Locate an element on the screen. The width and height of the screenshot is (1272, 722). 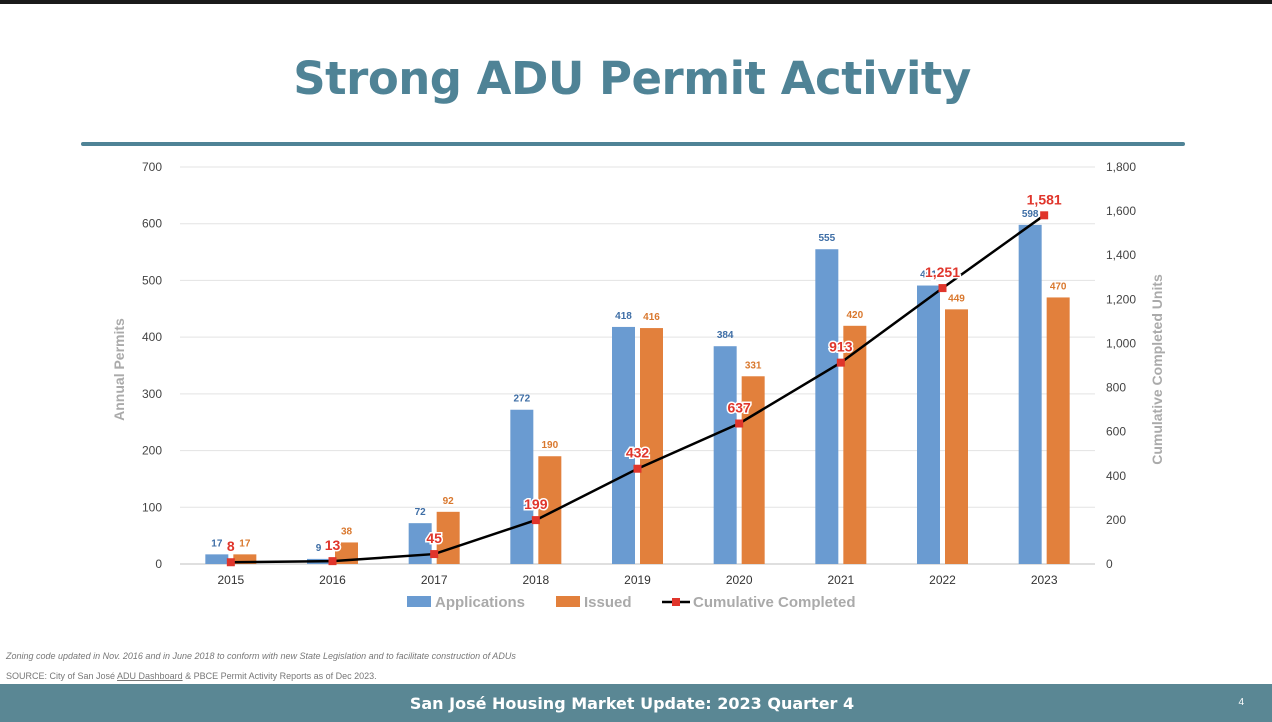
x-tick-label: 2015 is located at coordinates (230, 580).